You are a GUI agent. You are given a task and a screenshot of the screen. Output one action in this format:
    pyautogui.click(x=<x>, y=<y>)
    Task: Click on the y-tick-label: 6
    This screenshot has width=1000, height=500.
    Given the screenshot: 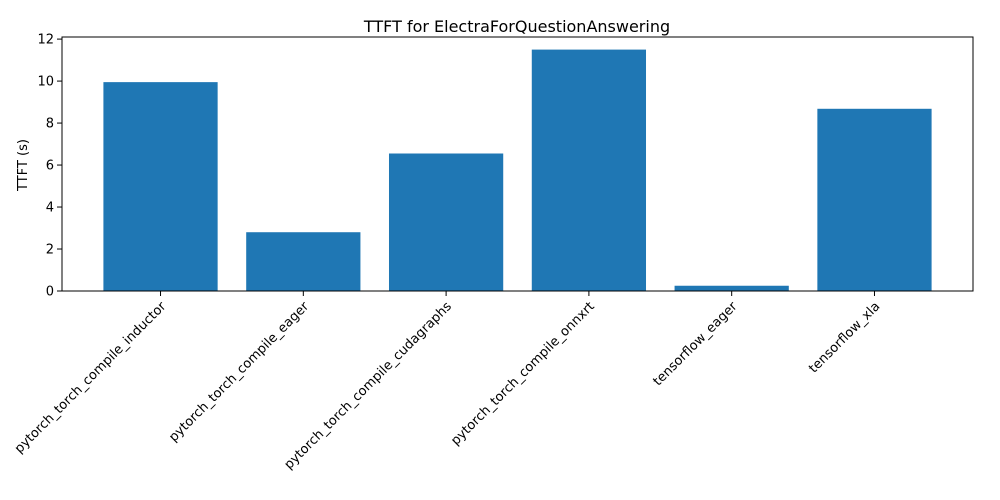 What is the action you would take?
    pyautogui.click(x=50, y=166)
    